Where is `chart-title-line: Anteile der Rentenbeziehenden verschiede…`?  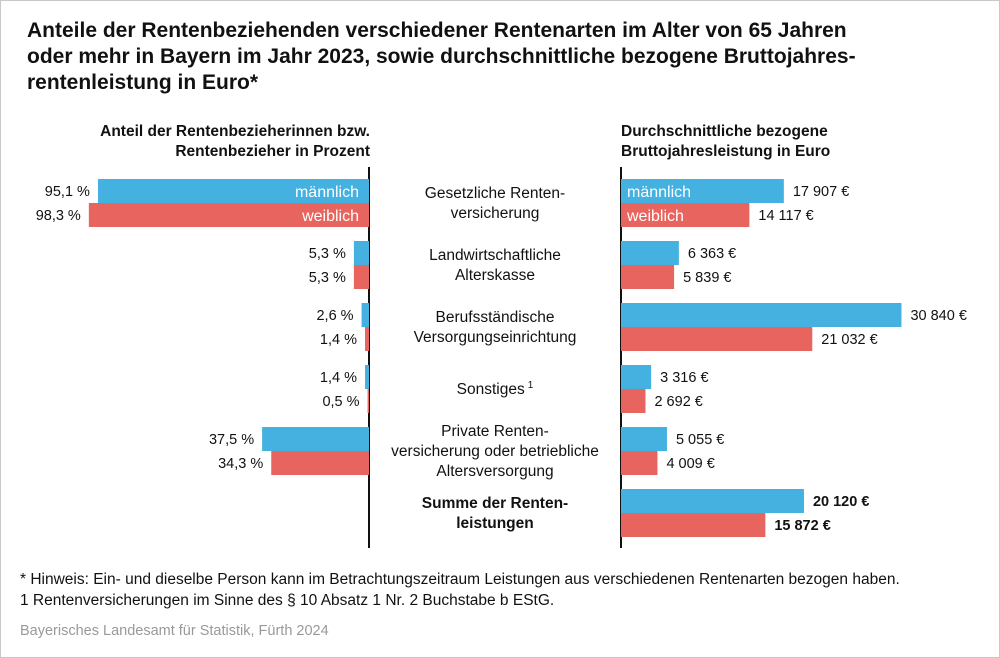
chart-title-line: Anteile der Rentenbeziehenden verschiede… is located at coordinates (437, 30).